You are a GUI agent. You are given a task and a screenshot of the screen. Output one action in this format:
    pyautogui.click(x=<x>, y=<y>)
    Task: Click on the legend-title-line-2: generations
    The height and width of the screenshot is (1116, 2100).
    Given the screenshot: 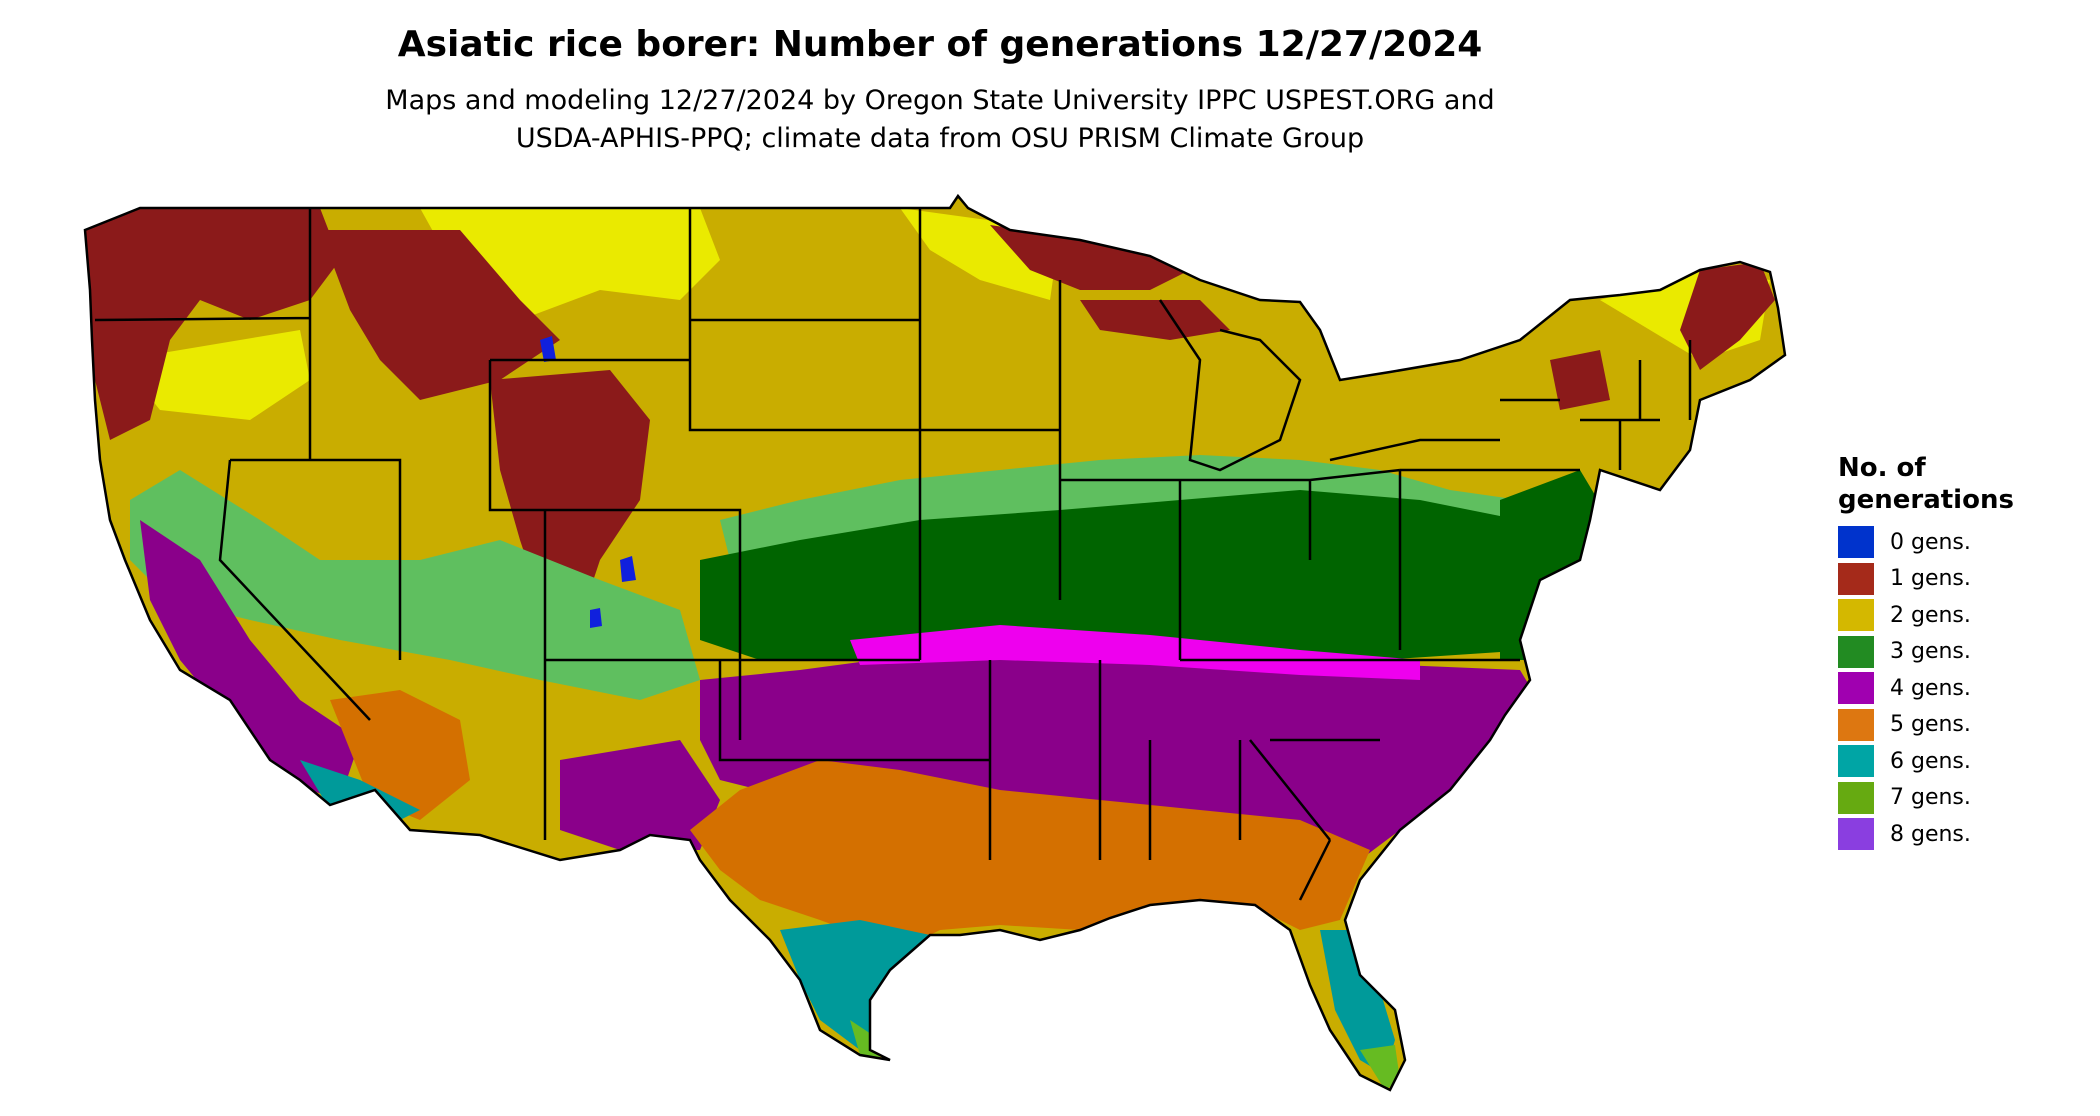 What is the action you would take?
    pyautogui.click(x=1926, y=500)
    